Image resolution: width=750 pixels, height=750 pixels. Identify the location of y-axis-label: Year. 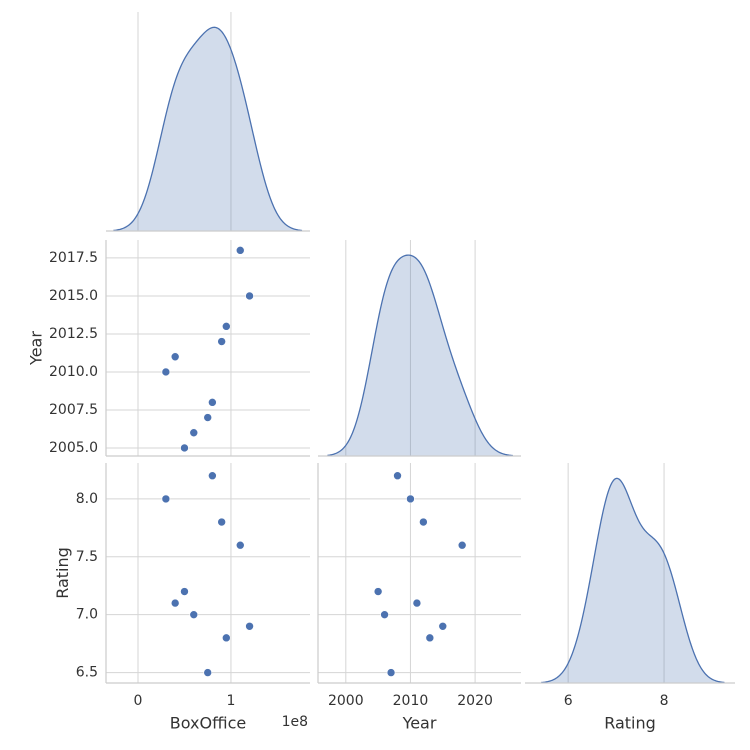
(36, 348).